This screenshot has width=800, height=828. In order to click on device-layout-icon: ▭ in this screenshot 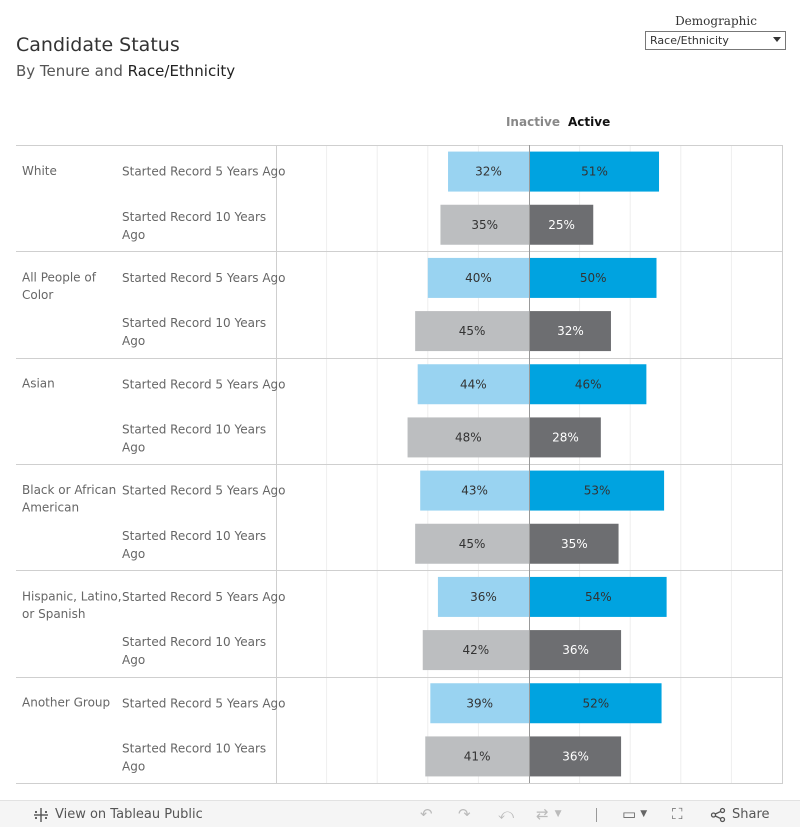, I will do `click(629, 814)`.